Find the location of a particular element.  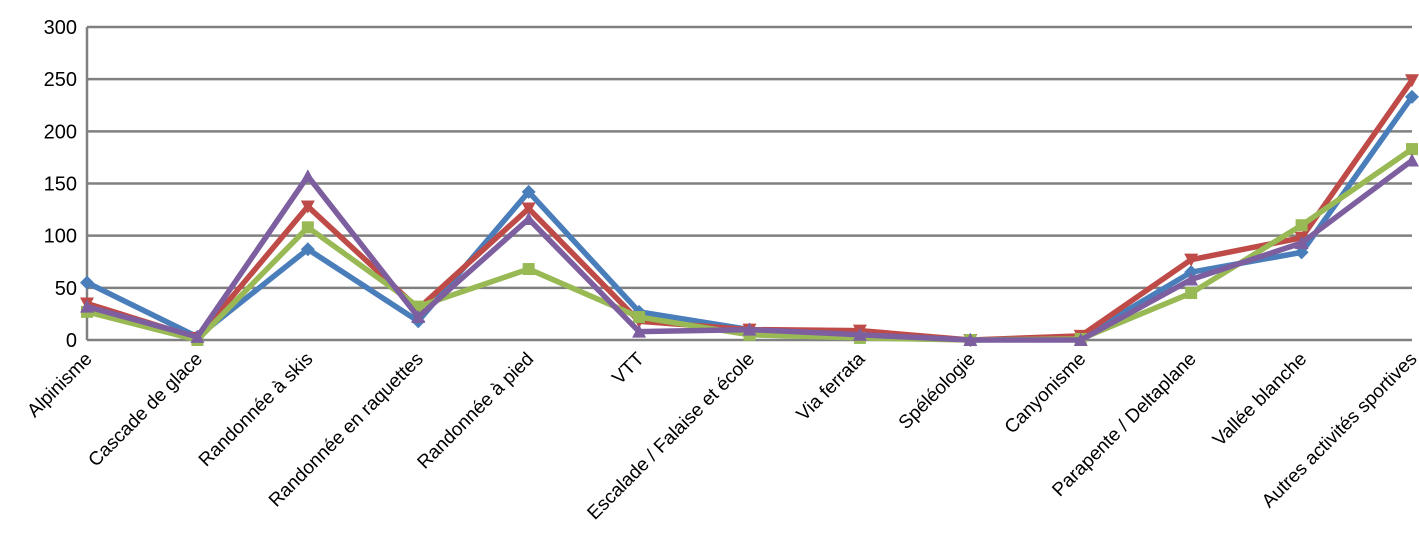

y-tick-label: 200 is located at coordinates (60, 132).